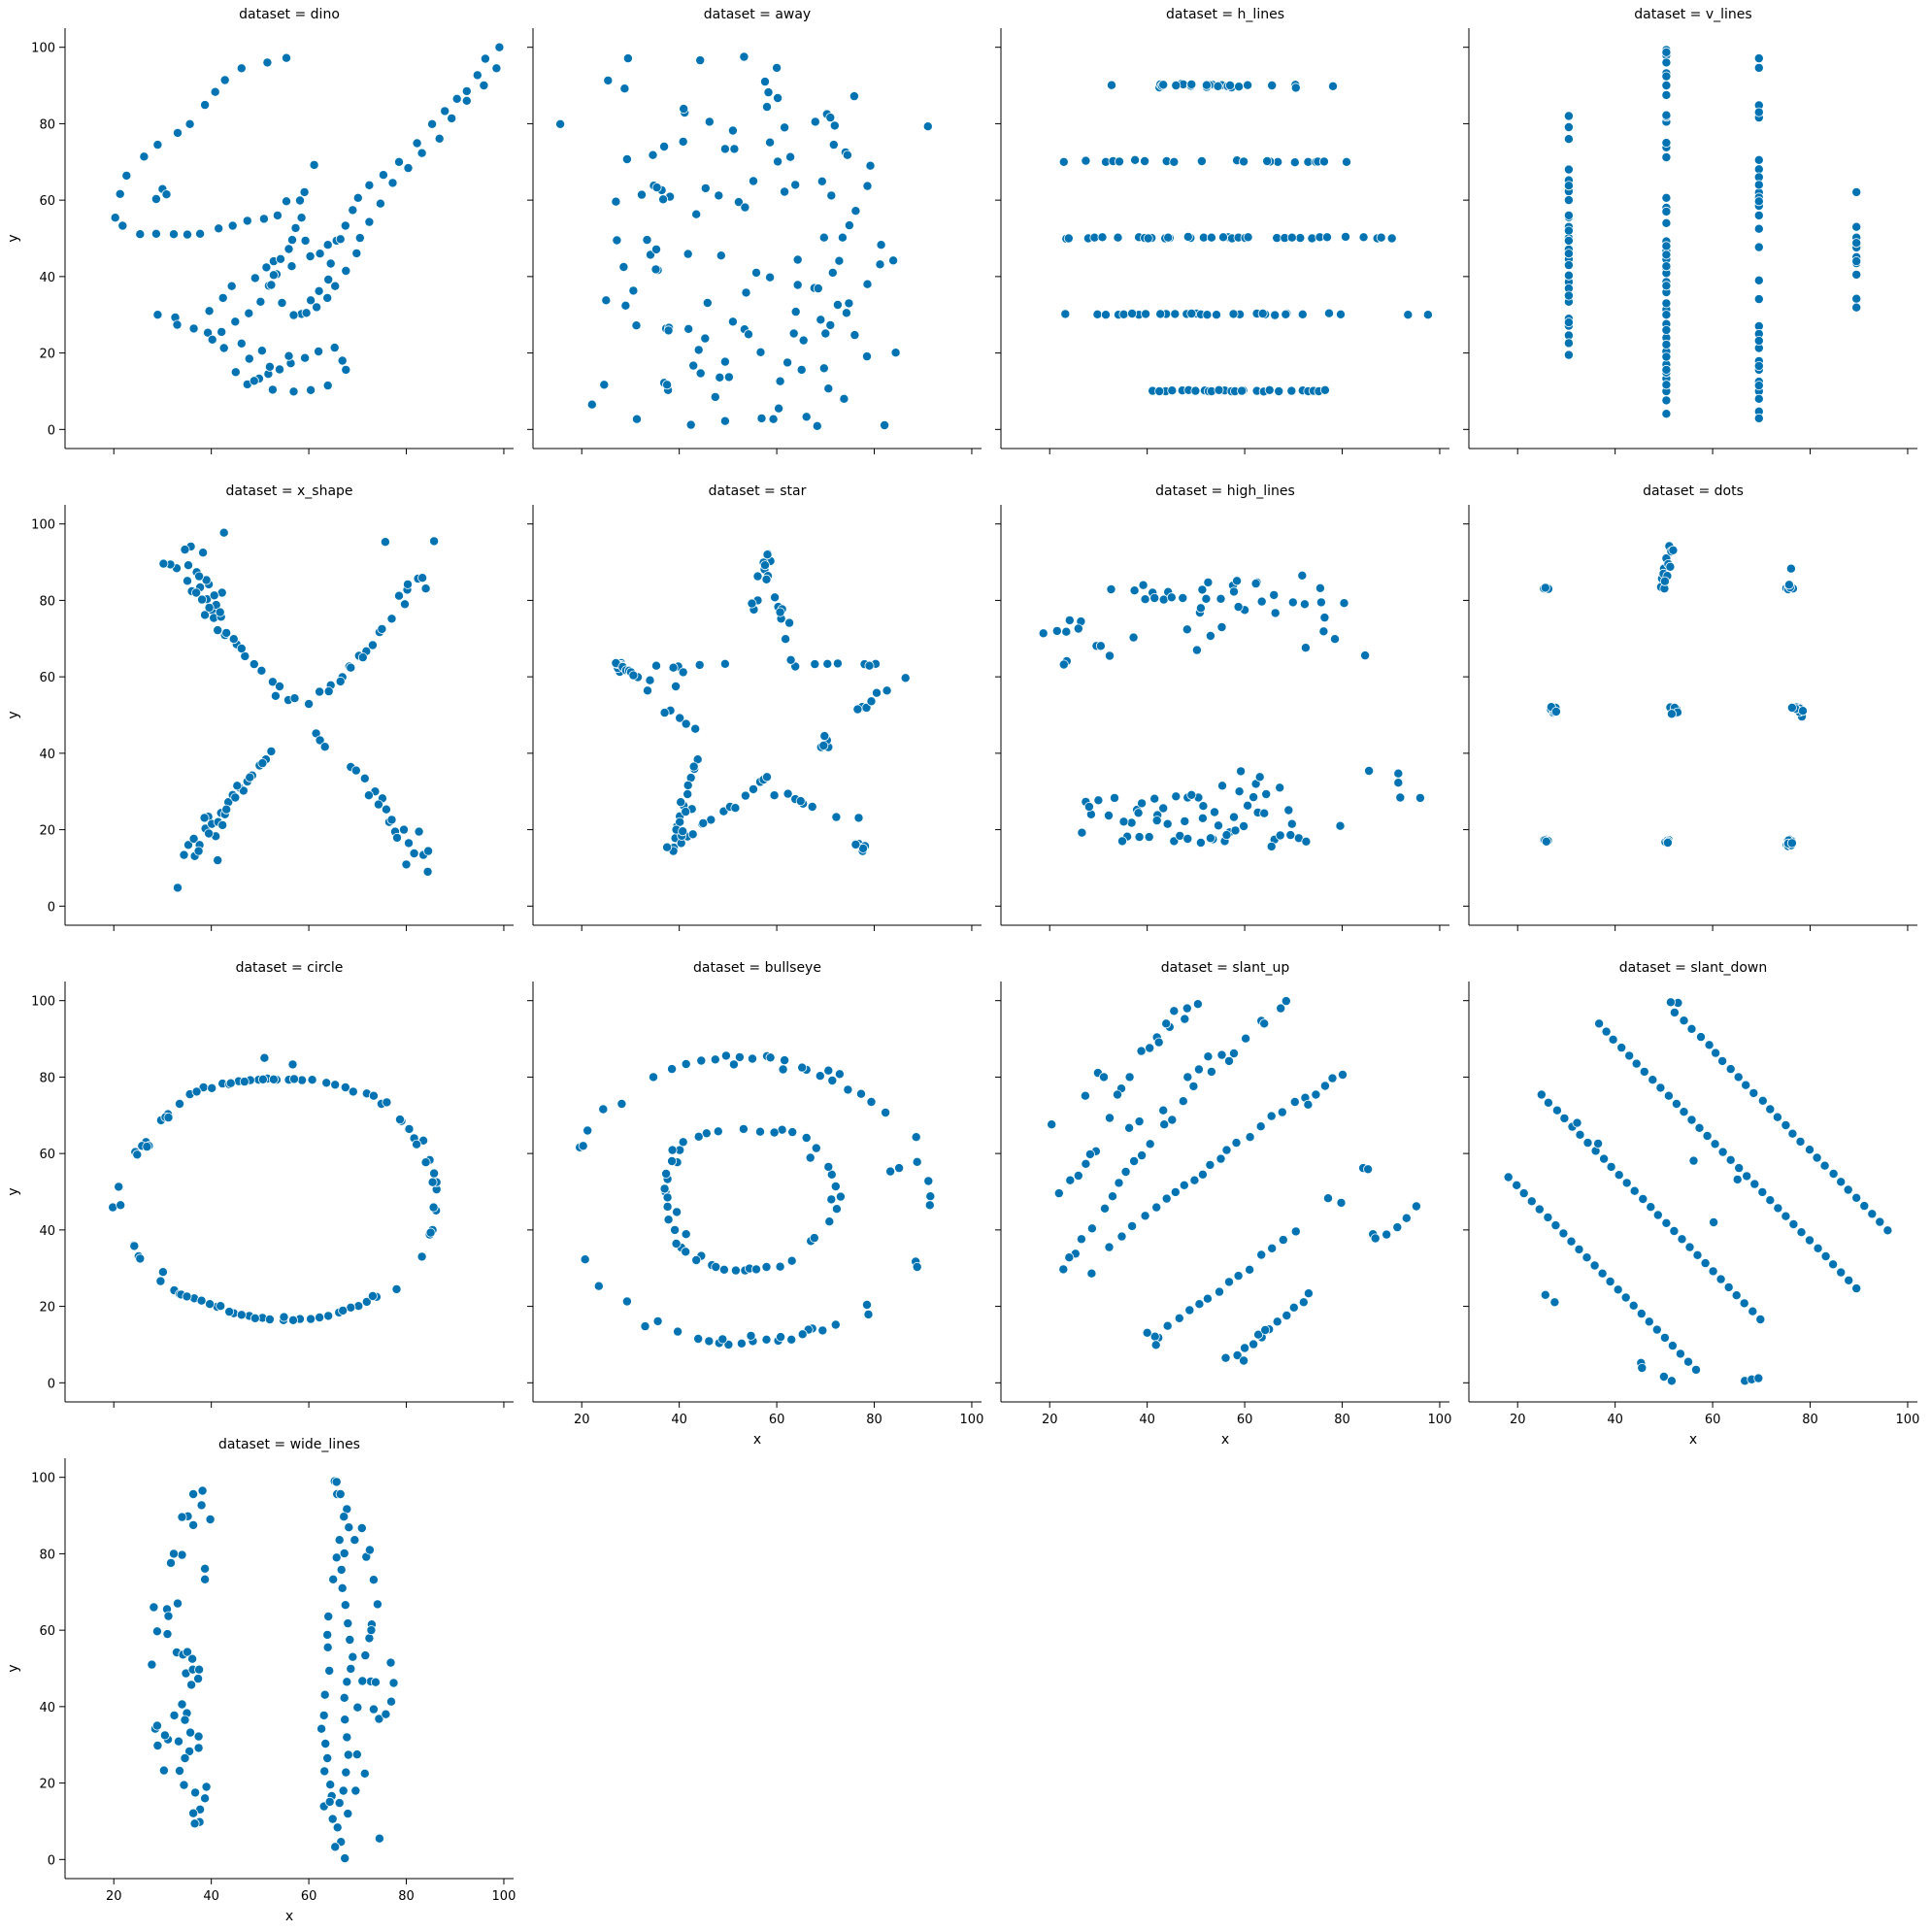  Describe the element at coordinates (1674, 696) in the screenshot. I see `scatter-points` at that location.